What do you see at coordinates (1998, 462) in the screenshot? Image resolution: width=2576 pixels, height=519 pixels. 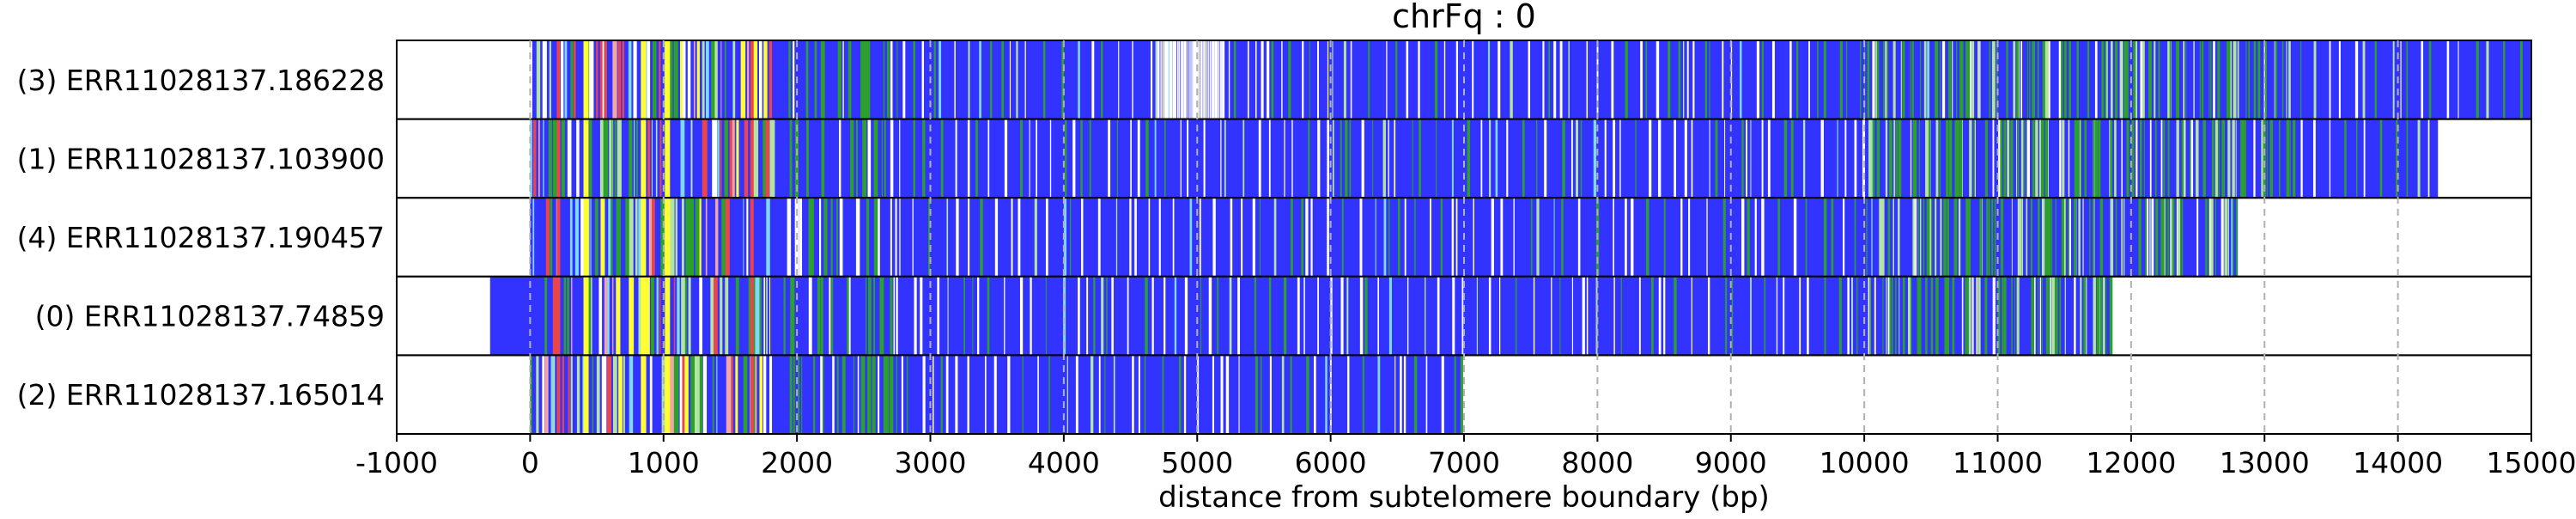 I see `x-tick-label: 11000` at bounding box center [1998, 462].